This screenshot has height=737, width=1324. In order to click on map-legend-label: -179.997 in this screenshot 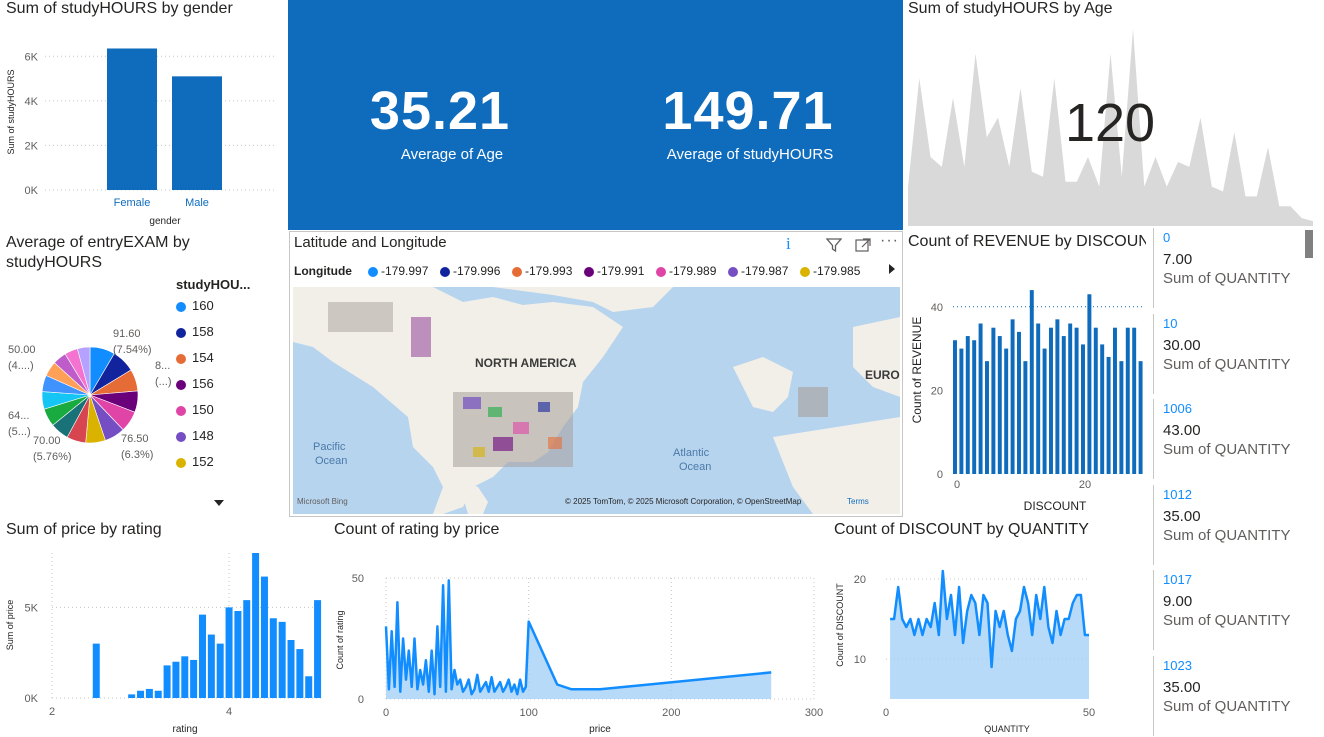, I will do `click(405, 271)`.